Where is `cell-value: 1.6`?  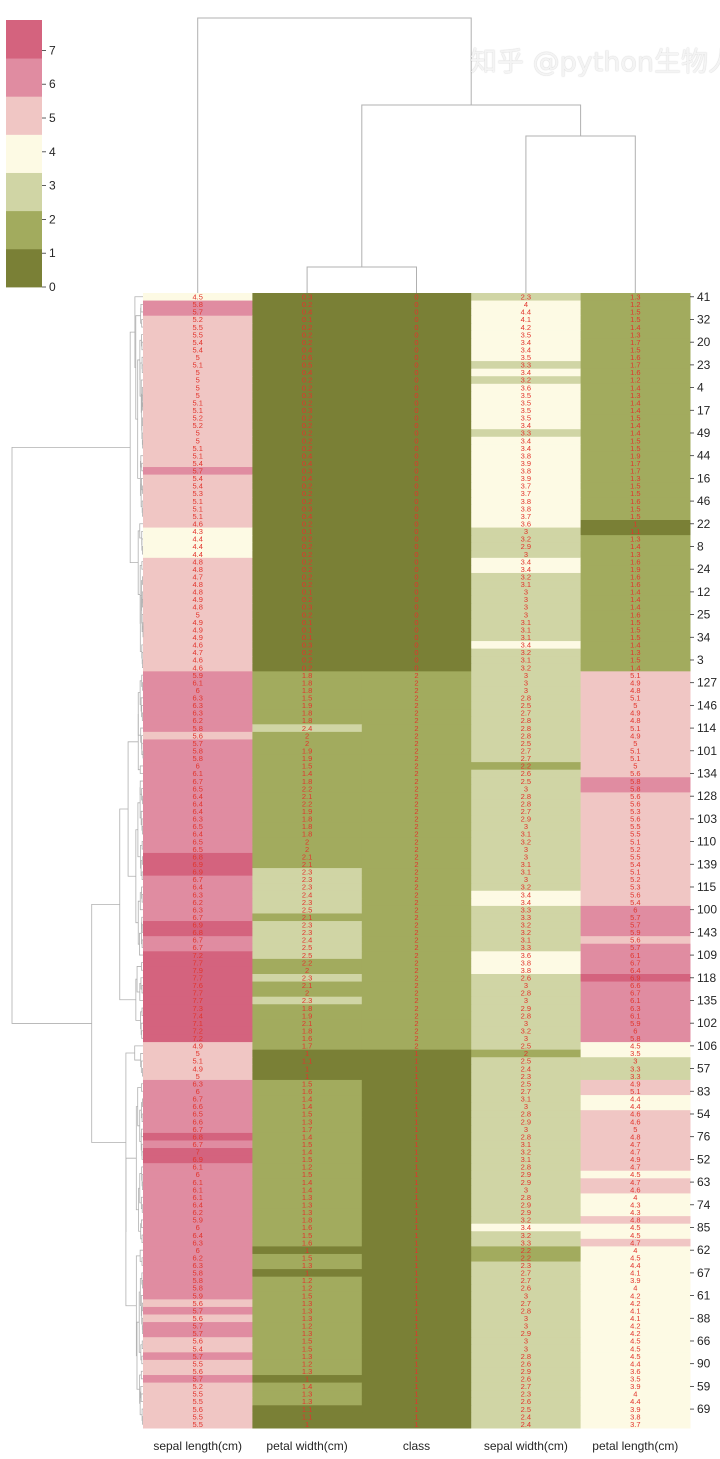
cell-value: 1.6 is located at coordinates (307, 1038).